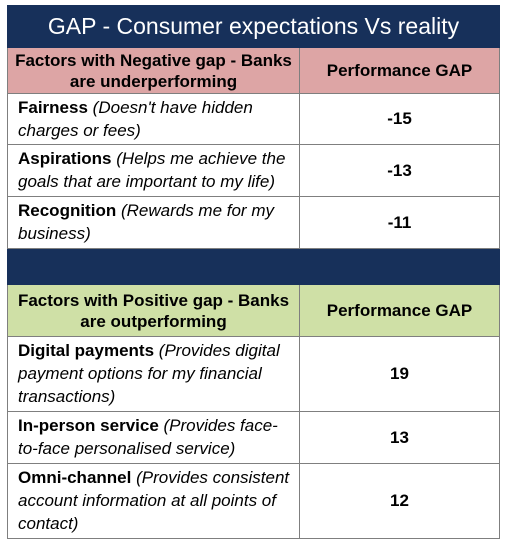 The width and height of the screenshot is (505, 556). Describe the element at coordinates (399, 119) in the screenshot. I see `gap-value: -15` at that location.